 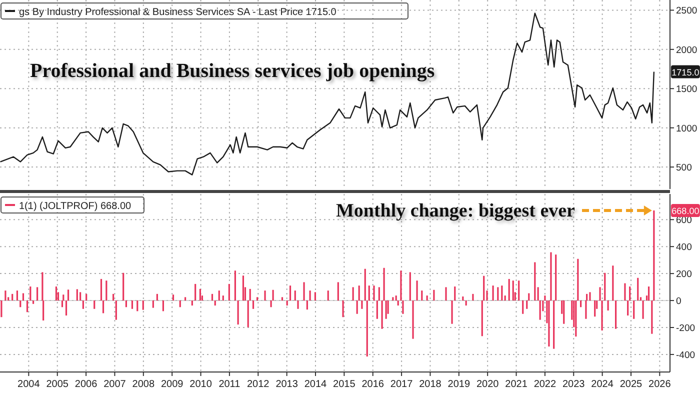 What do you see at coordinates (602, 384) in the screenshot?
I see `x-tick-label: 2024` at bounding box center [602, 384].